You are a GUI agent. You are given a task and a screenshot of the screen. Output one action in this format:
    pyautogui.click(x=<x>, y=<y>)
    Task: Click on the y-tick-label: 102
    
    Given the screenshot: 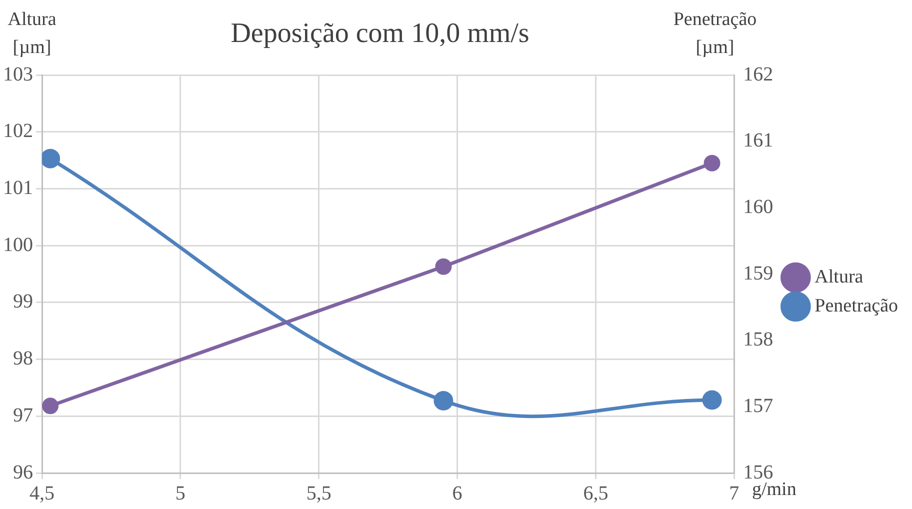 What is the action you would take?
    pyautogui.click(x=18, y=131)
    